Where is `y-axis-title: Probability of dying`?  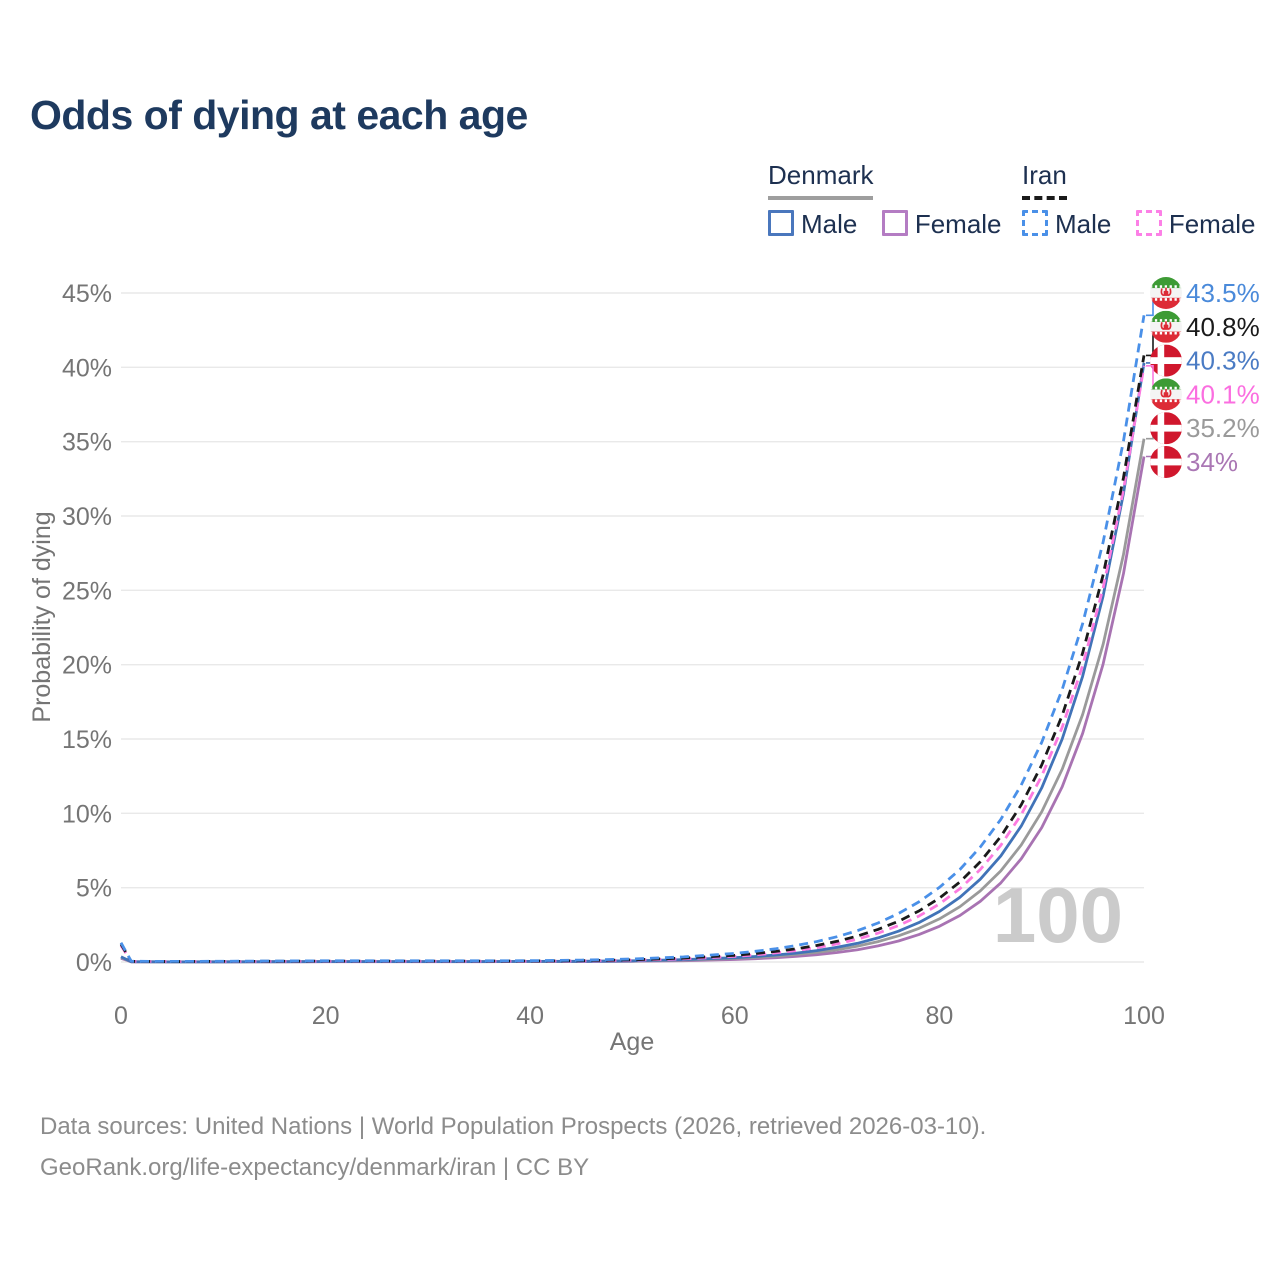
y-axis-title: Probability of dying is located at coordinates (42, 616).